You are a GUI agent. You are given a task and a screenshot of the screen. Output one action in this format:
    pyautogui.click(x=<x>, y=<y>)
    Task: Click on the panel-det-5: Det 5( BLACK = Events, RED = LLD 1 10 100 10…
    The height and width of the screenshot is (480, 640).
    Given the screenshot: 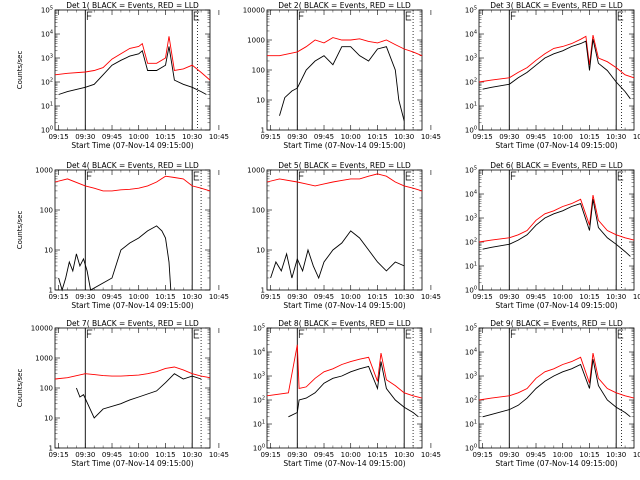 What is the action you would take?
    pyautogui.click(x=344, y=235)
    